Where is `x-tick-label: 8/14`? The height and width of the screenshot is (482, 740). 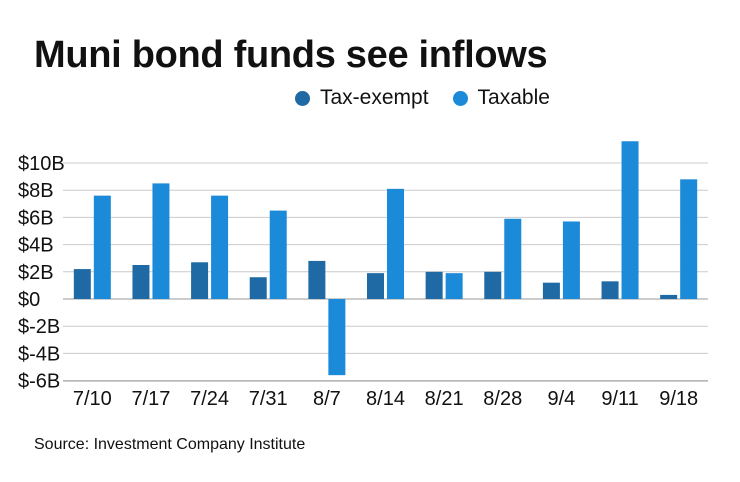
x-tick-label: 8/14 is located at coordinates (385, 399).